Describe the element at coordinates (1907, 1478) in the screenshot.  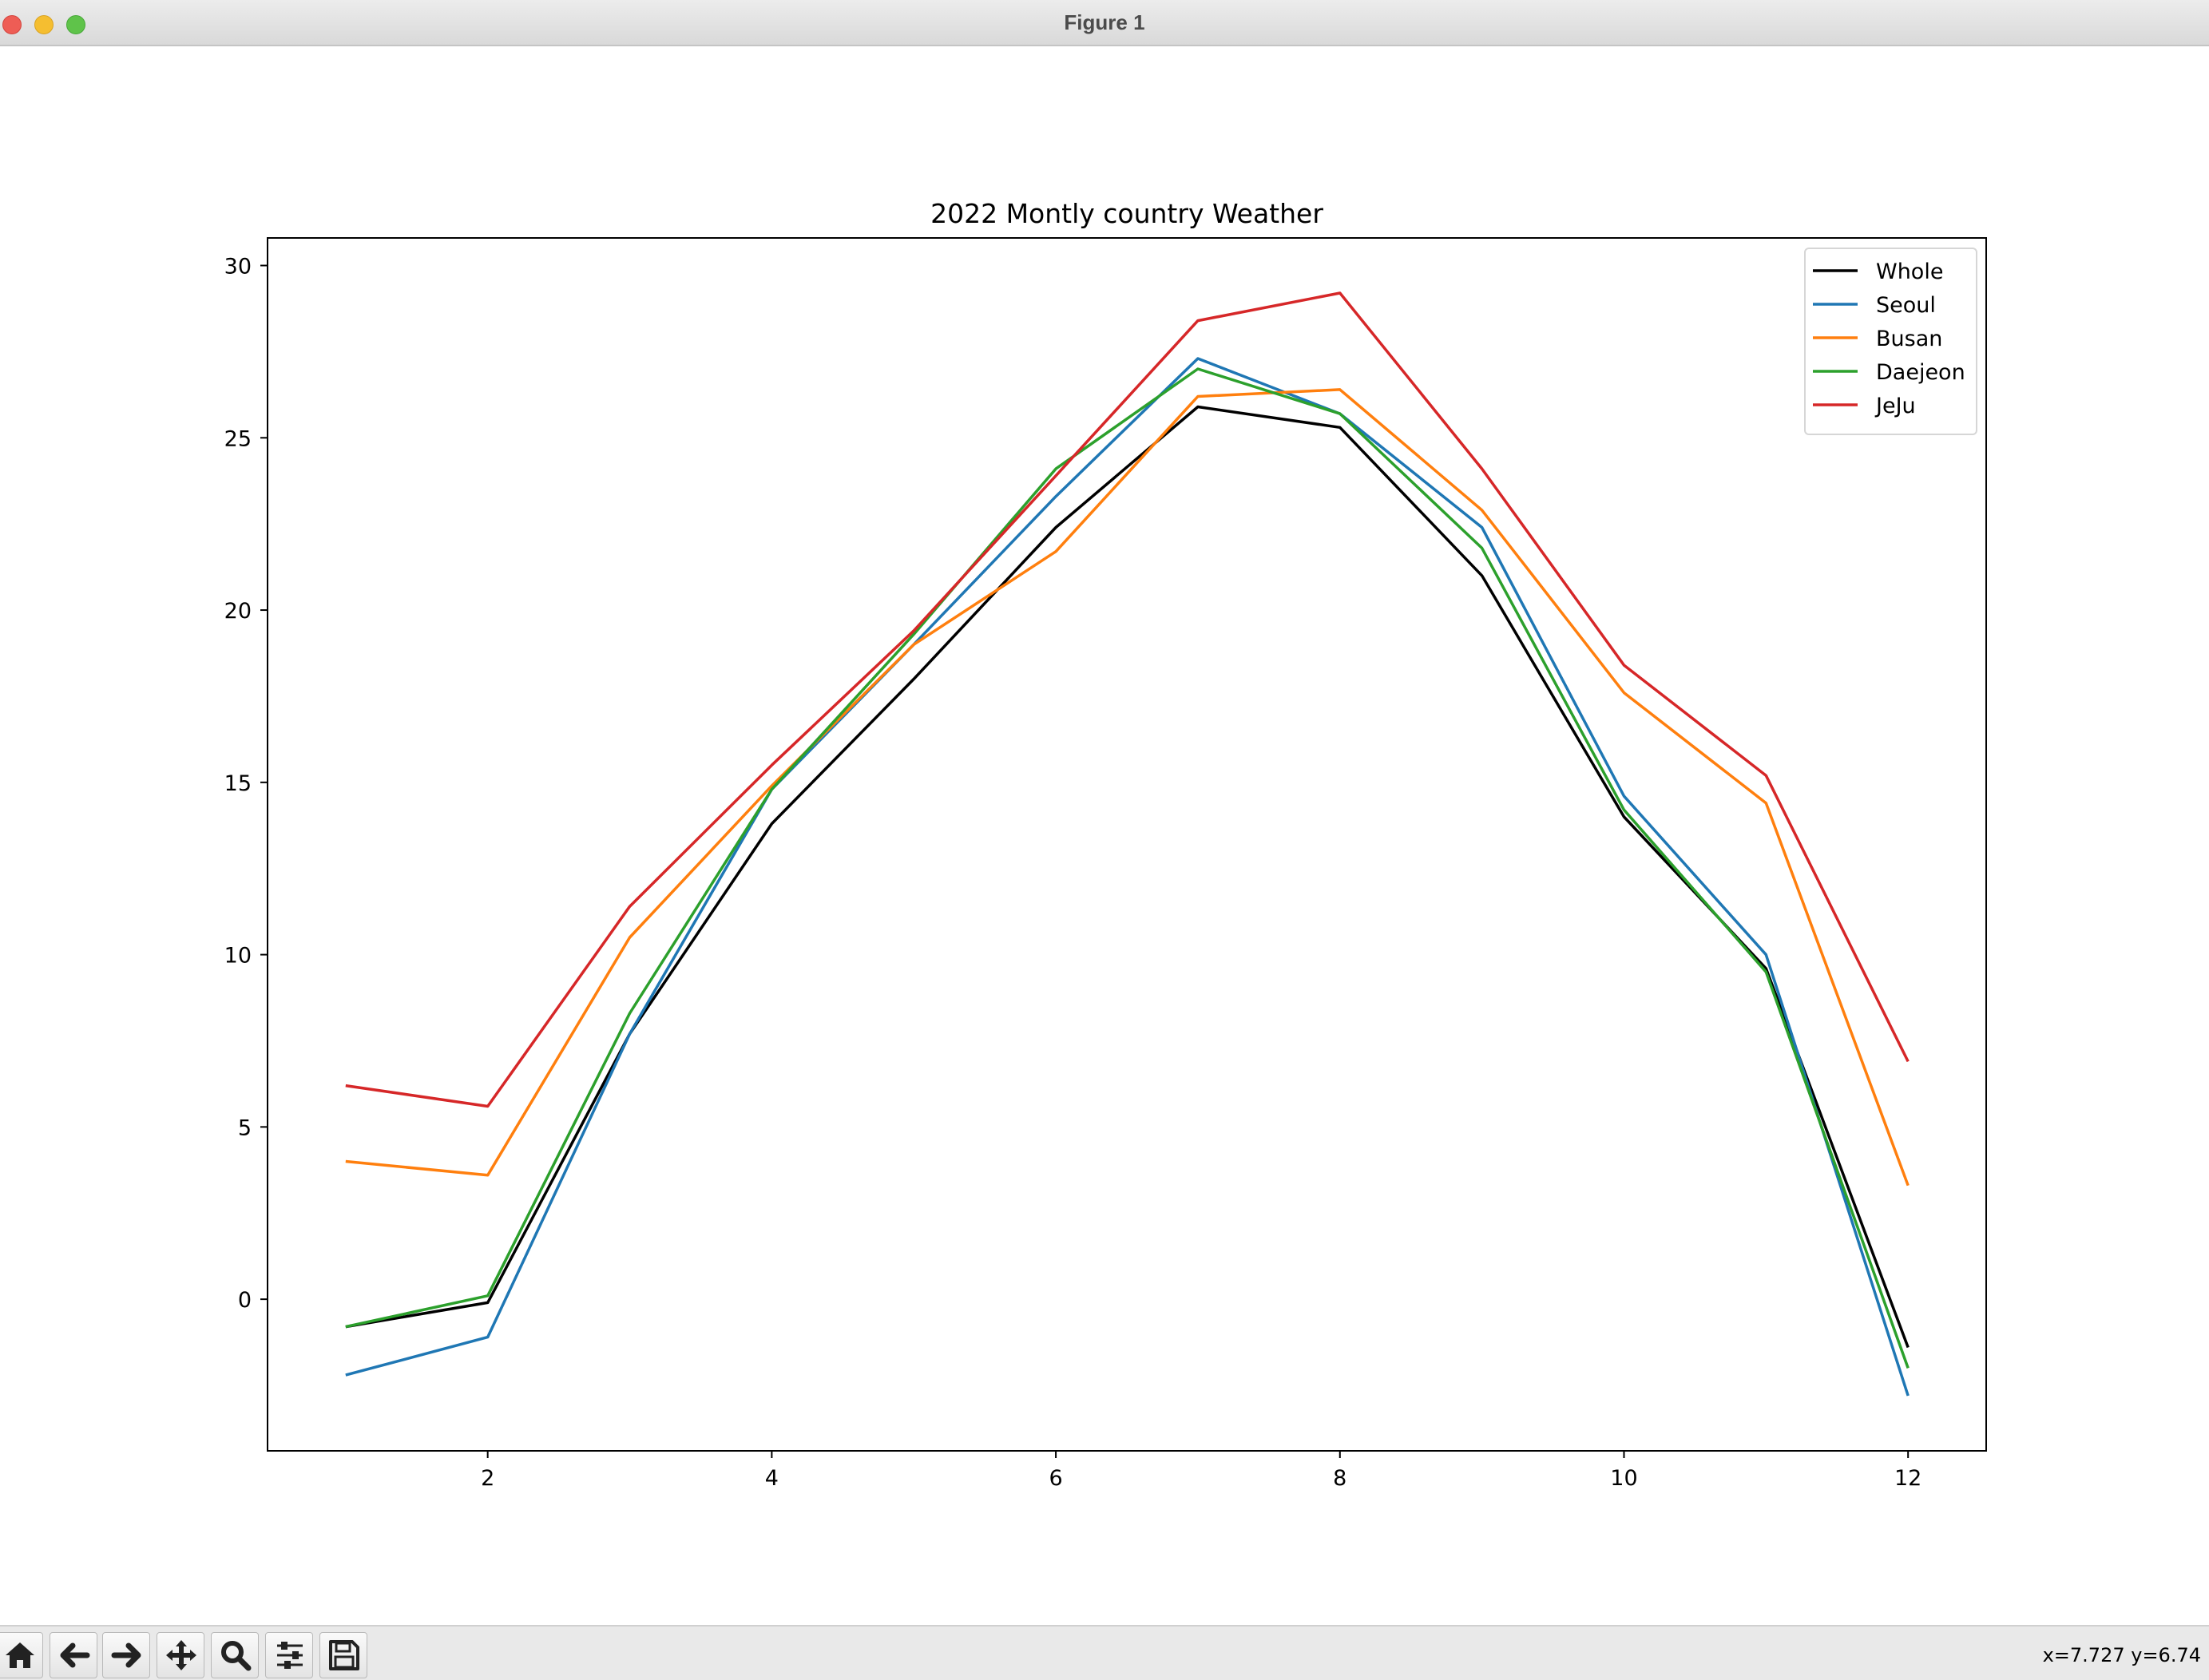
I see `x-tick-label: 12` at that location.